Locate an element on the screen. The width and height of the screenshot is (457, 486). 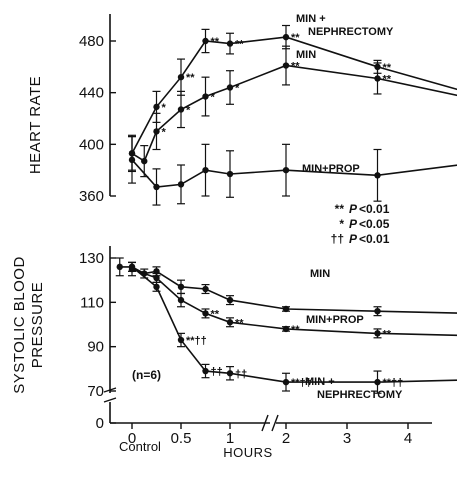
hr-y-tick-label-480: 480 is located at coordinates (91, 41).